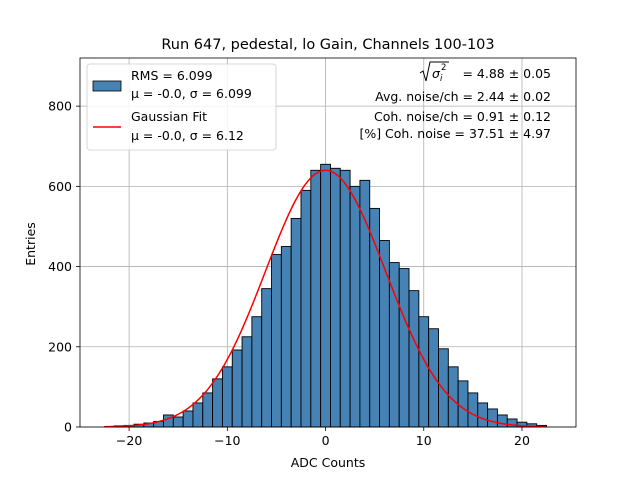 The image size is (640, 480). Describe the element at coordinates (506, 73) in the screenshot. I see `sqrt-noise-value: = 4.88 ± 0.05` at that location.